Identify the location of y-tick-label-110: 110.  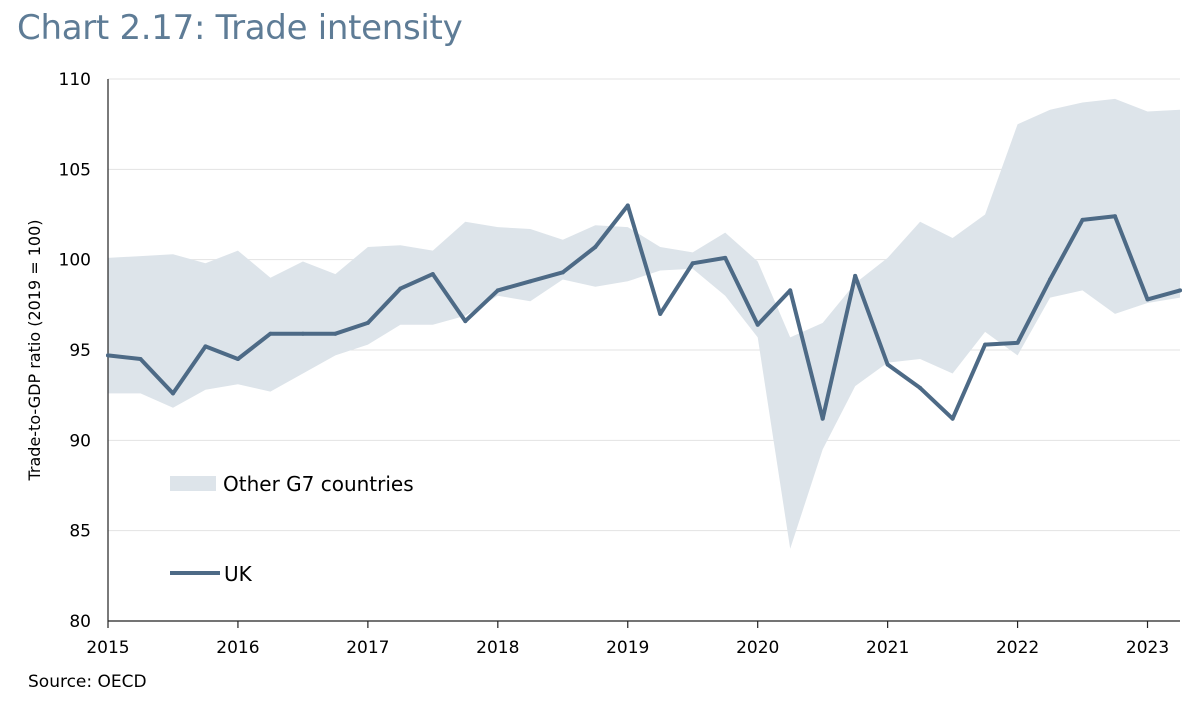
(75, 80).